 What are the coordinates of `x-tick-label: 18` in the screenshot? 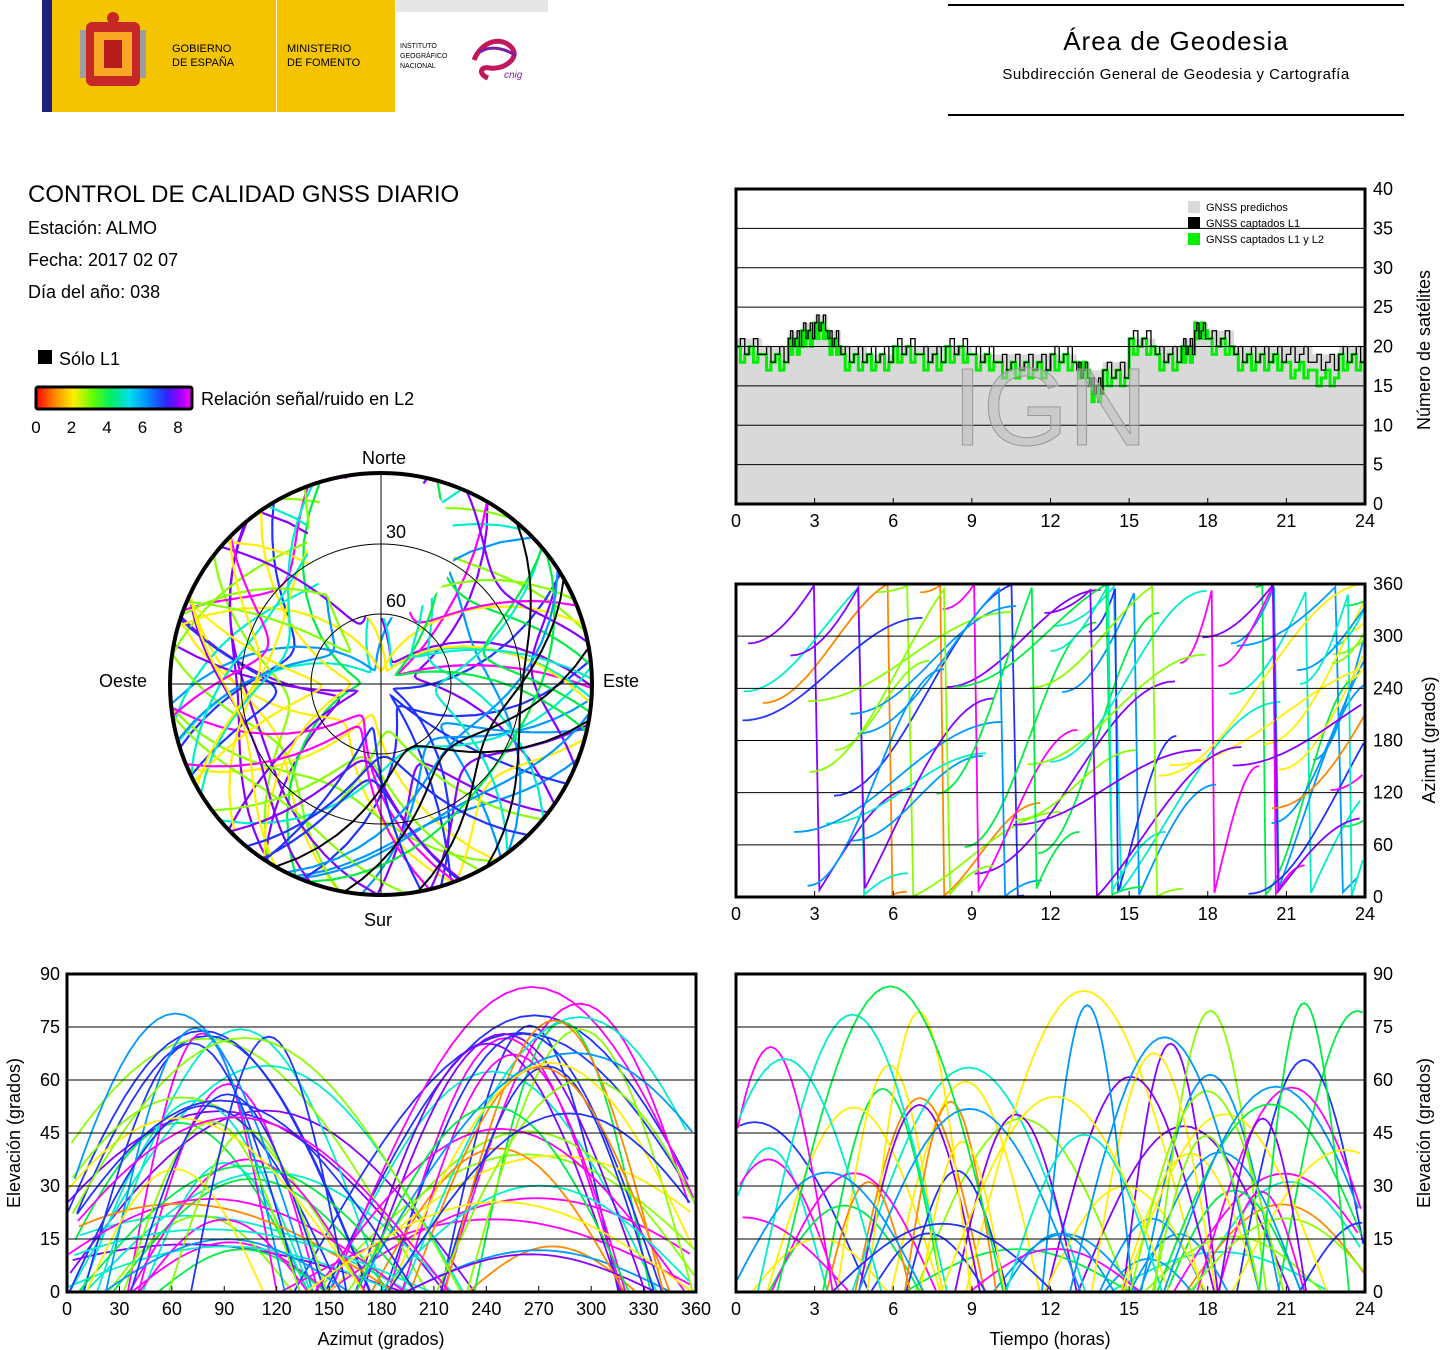 It's located at (1208, 914).